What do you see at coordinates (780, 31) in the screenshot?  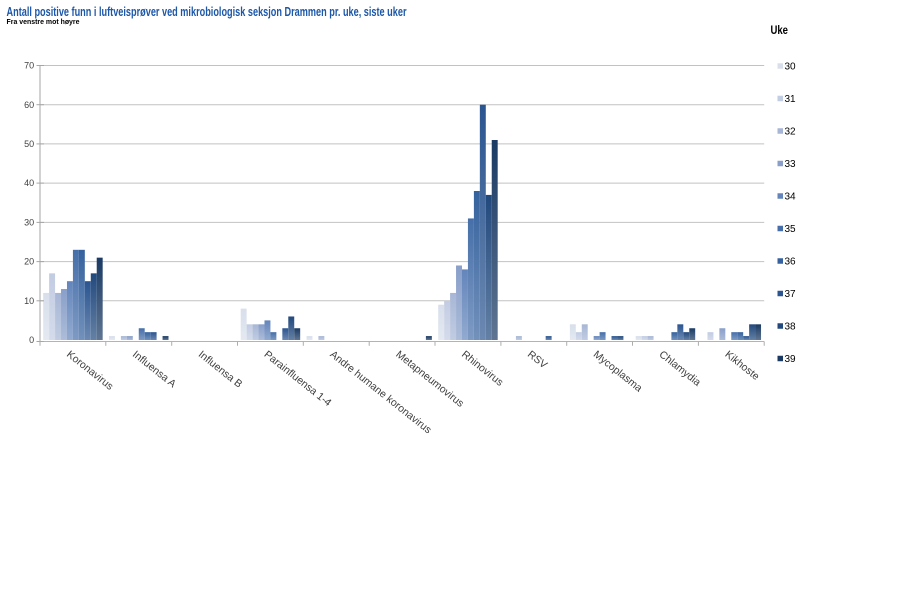 I see `svg-text: Uke` at bounding box center [780, 31].